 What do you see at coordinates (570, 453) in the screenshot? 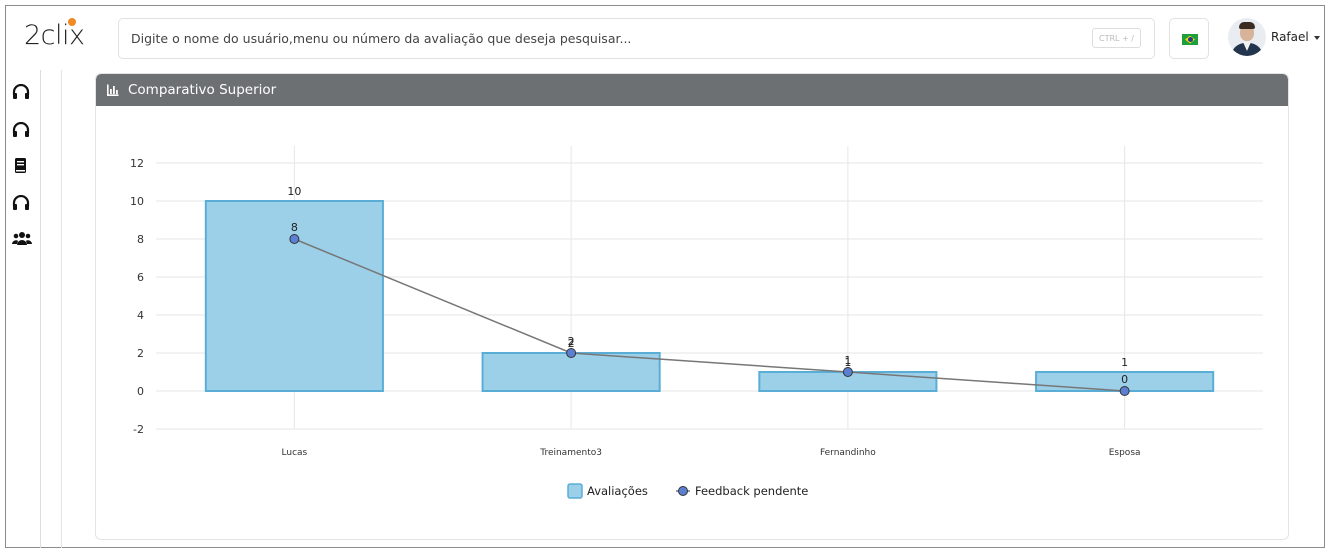
I see `x-tick-label: Treinamento3` at bounding box center [570, 453].